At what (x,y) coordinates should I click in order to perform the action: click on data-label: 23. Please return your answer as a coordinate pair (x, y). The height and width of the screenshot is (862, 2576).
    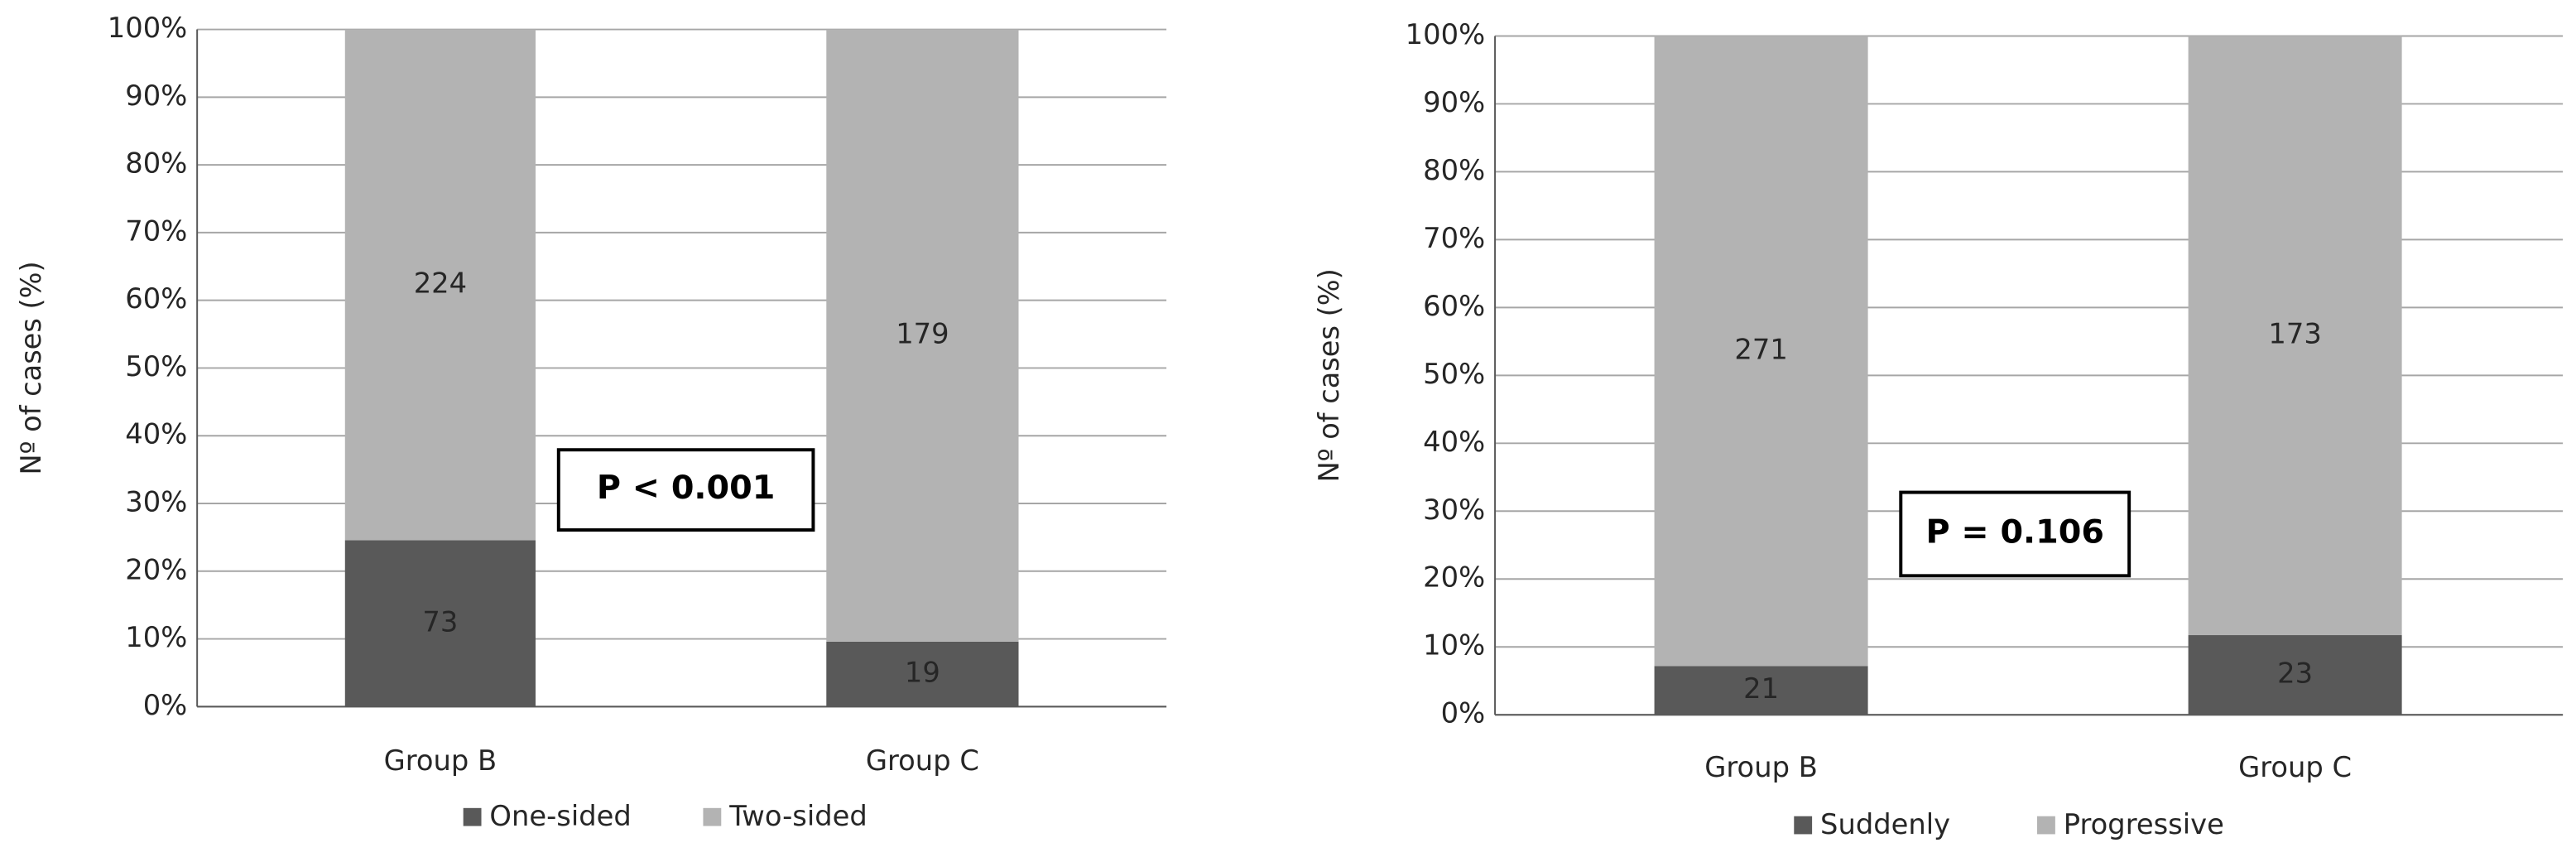
    Looking at the image, I should click on (2295, 673).